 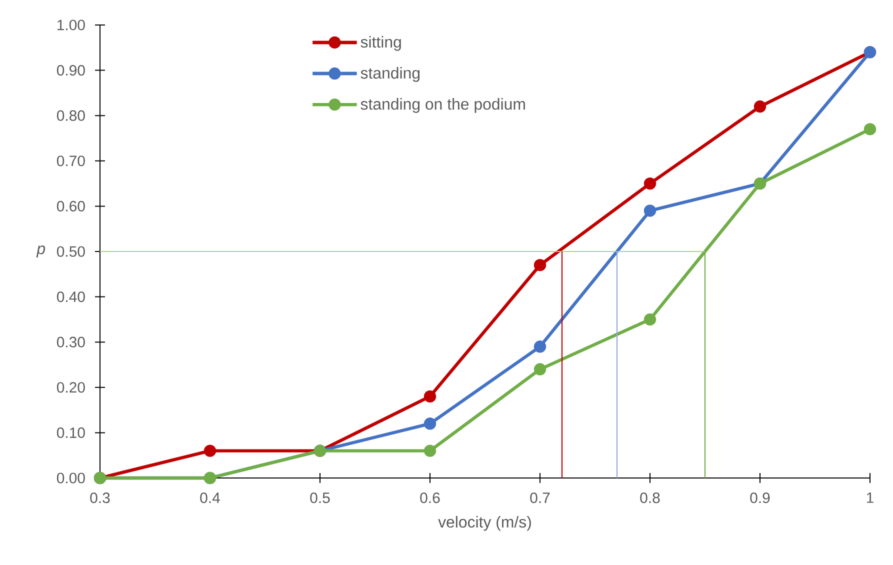 What do you see at coordinates (70, 387) in the screenshot?
I see `y-tick-label: 0.20` at bounding box center [70, 387].